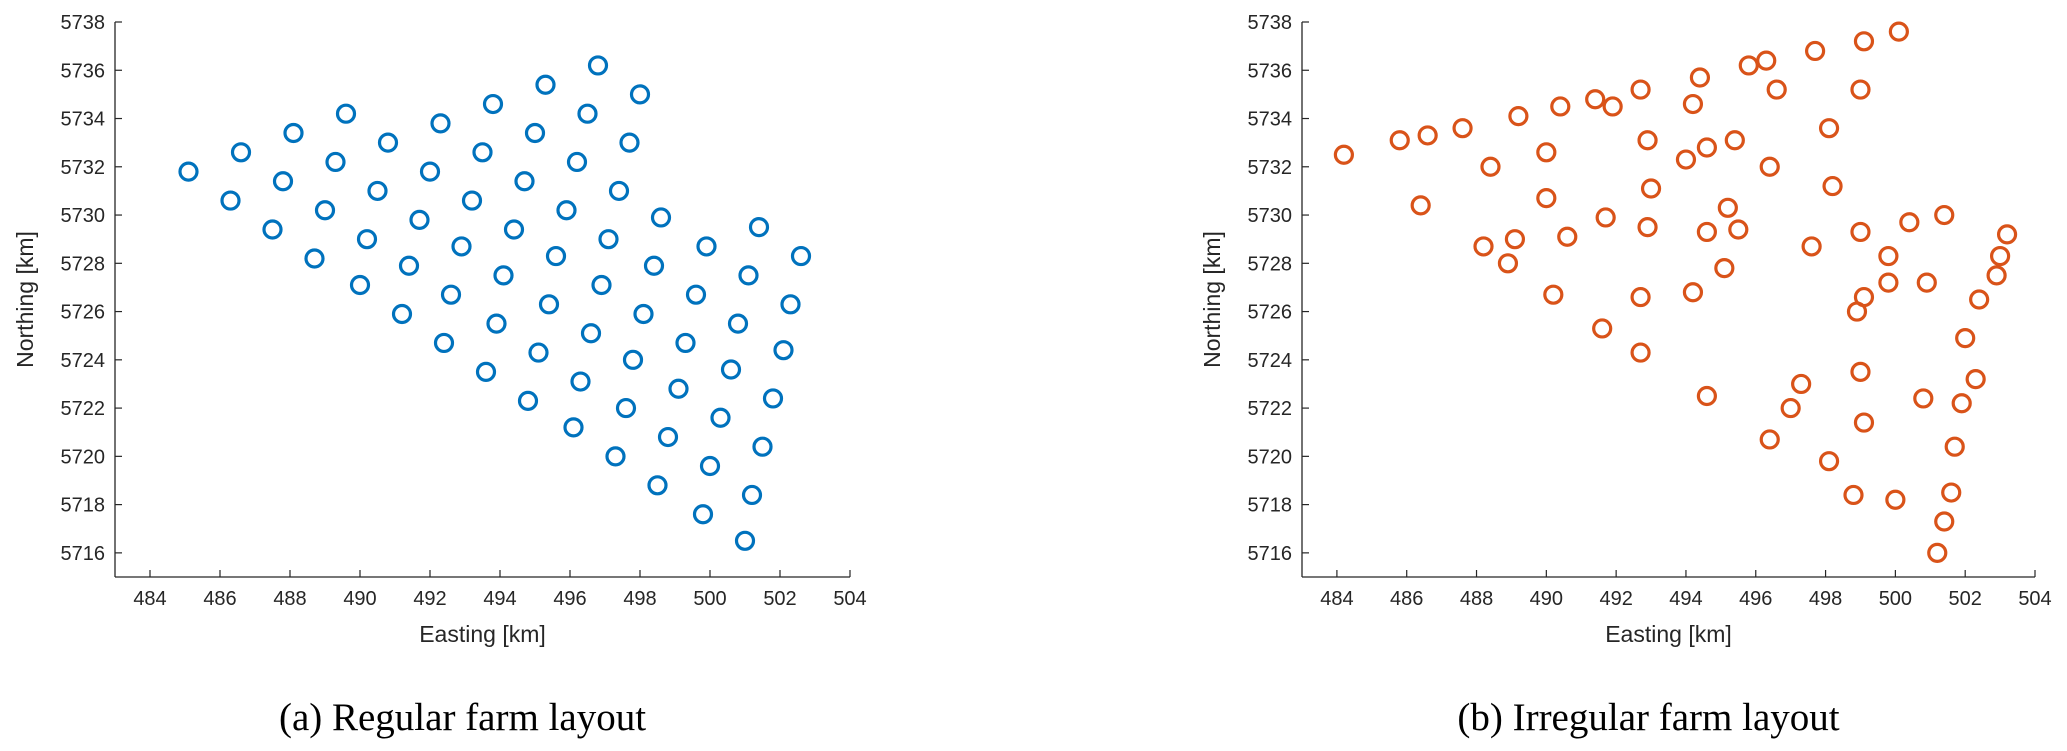  What do you see at coordinates (499, 599) in the screenshot?
I see `x-tick-label: 494` at bounding box center [499, 599].